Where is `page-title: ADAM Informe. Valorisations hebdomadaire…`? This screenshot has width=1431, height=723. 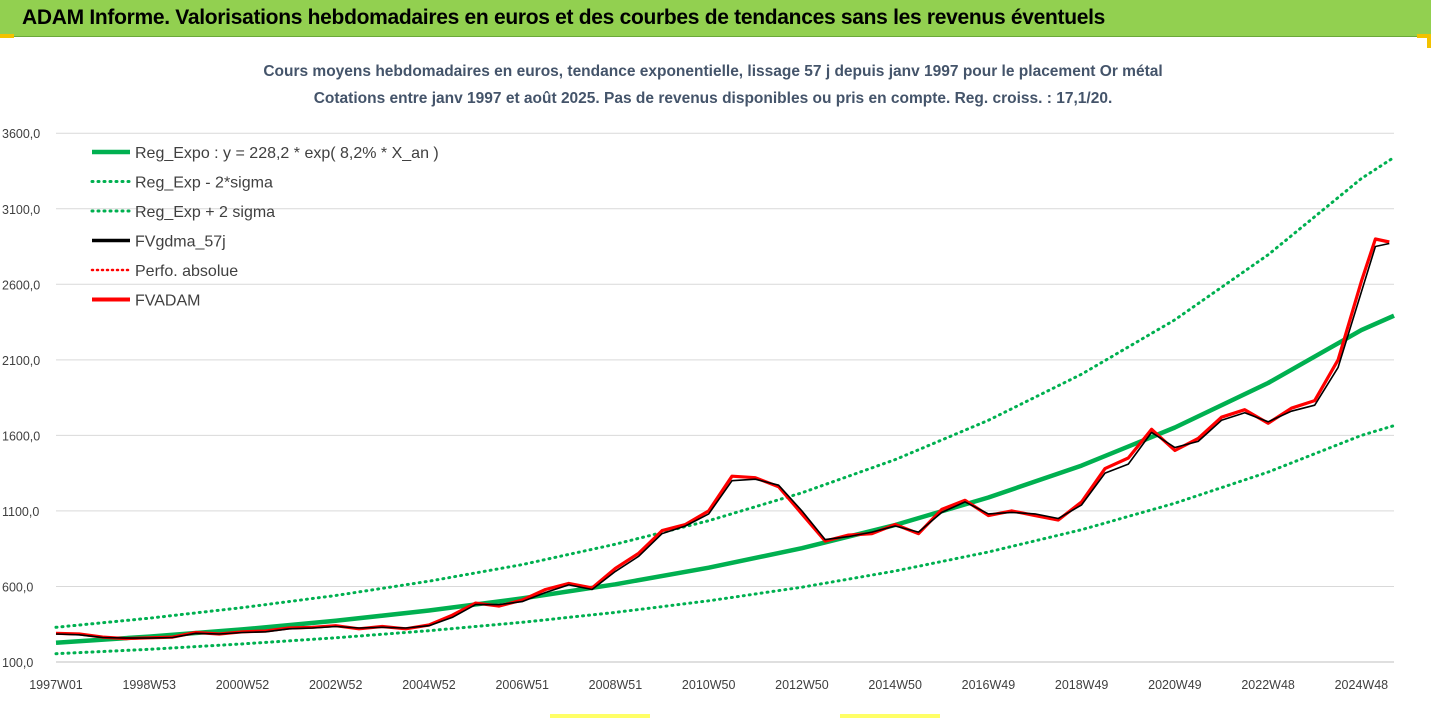 page-title: ADAM Informe. Valorisations hebdomadaire… is located at coordinates (564, 17).